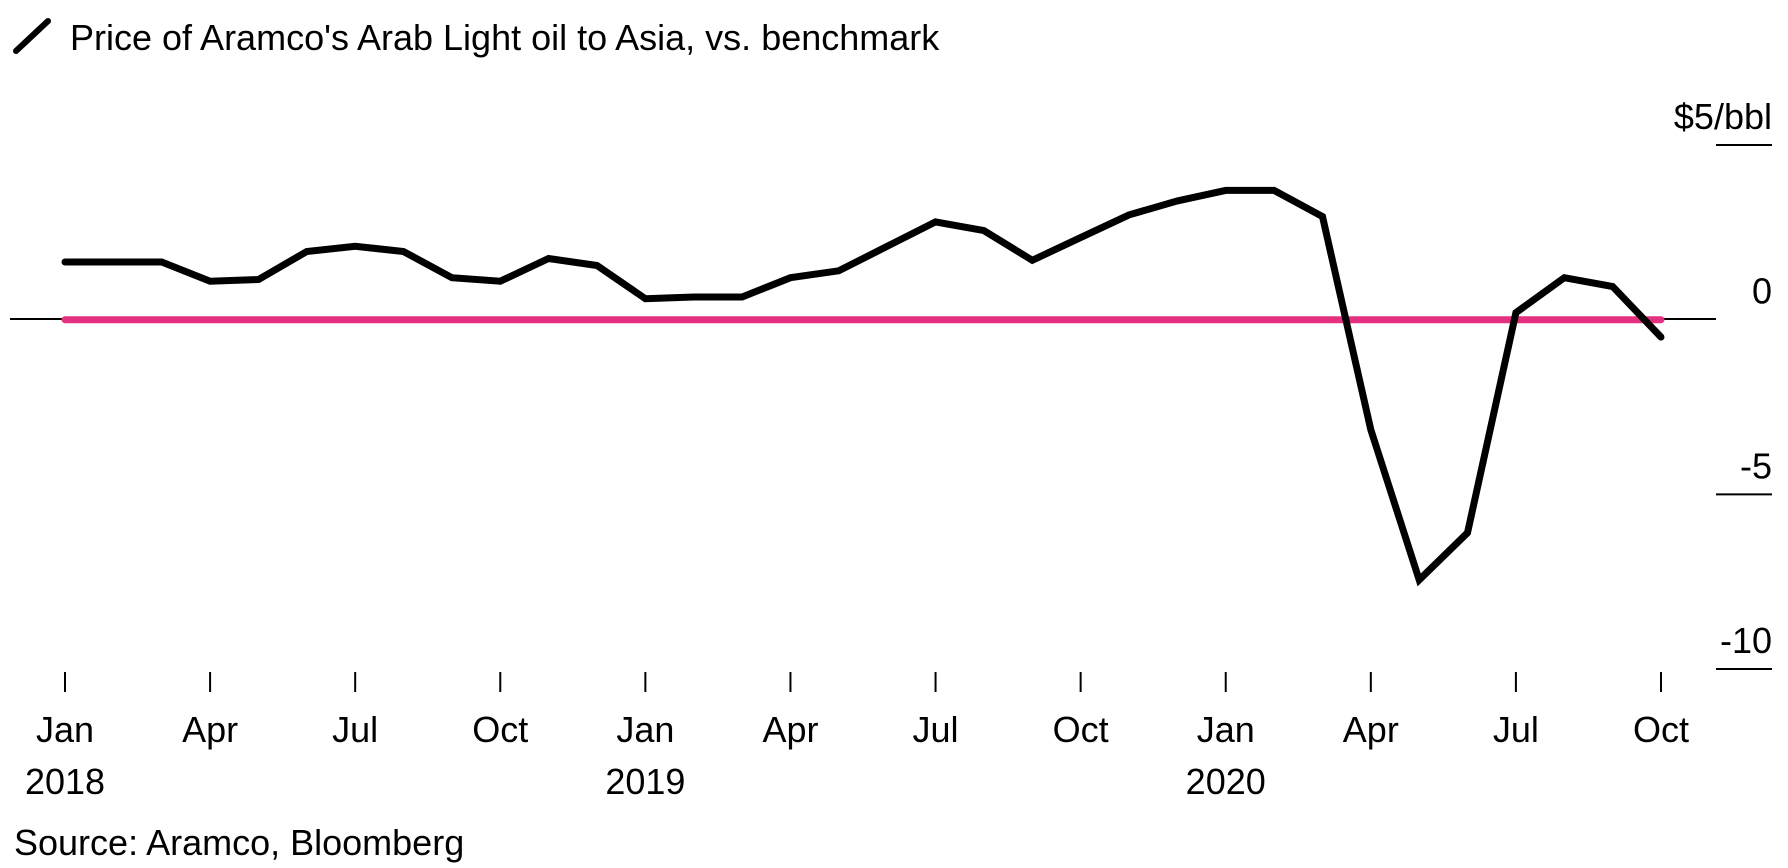  Describe the element at coordinates (1226, 781) in the screenshot. I see `x-year-label: 2020` at that location.